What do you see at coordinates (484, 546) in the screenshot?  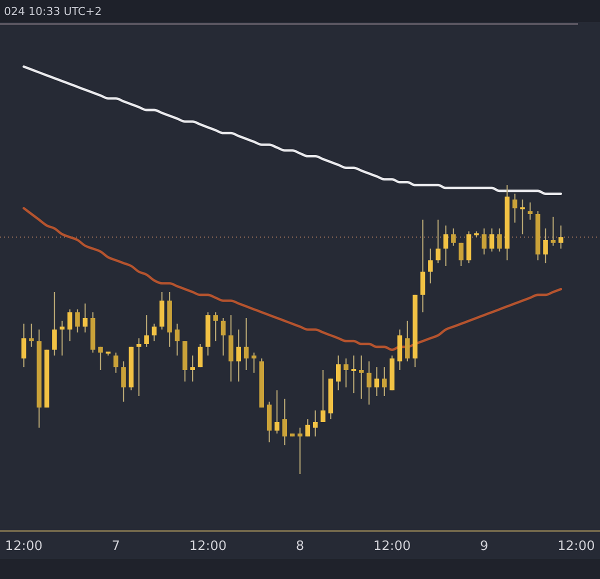 I see `x-tick-label: 9` at bounding box center [484, 546].